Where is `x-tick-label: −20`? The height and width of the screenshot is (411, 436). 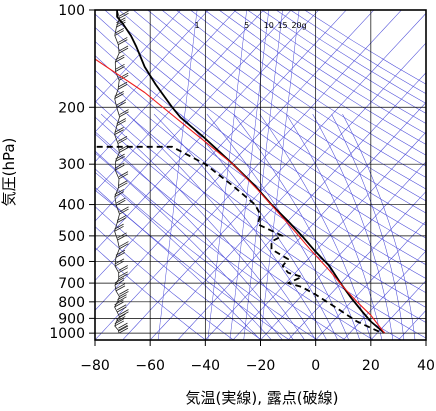
x-tick-label: −20 is located at coordinates (261, 366).